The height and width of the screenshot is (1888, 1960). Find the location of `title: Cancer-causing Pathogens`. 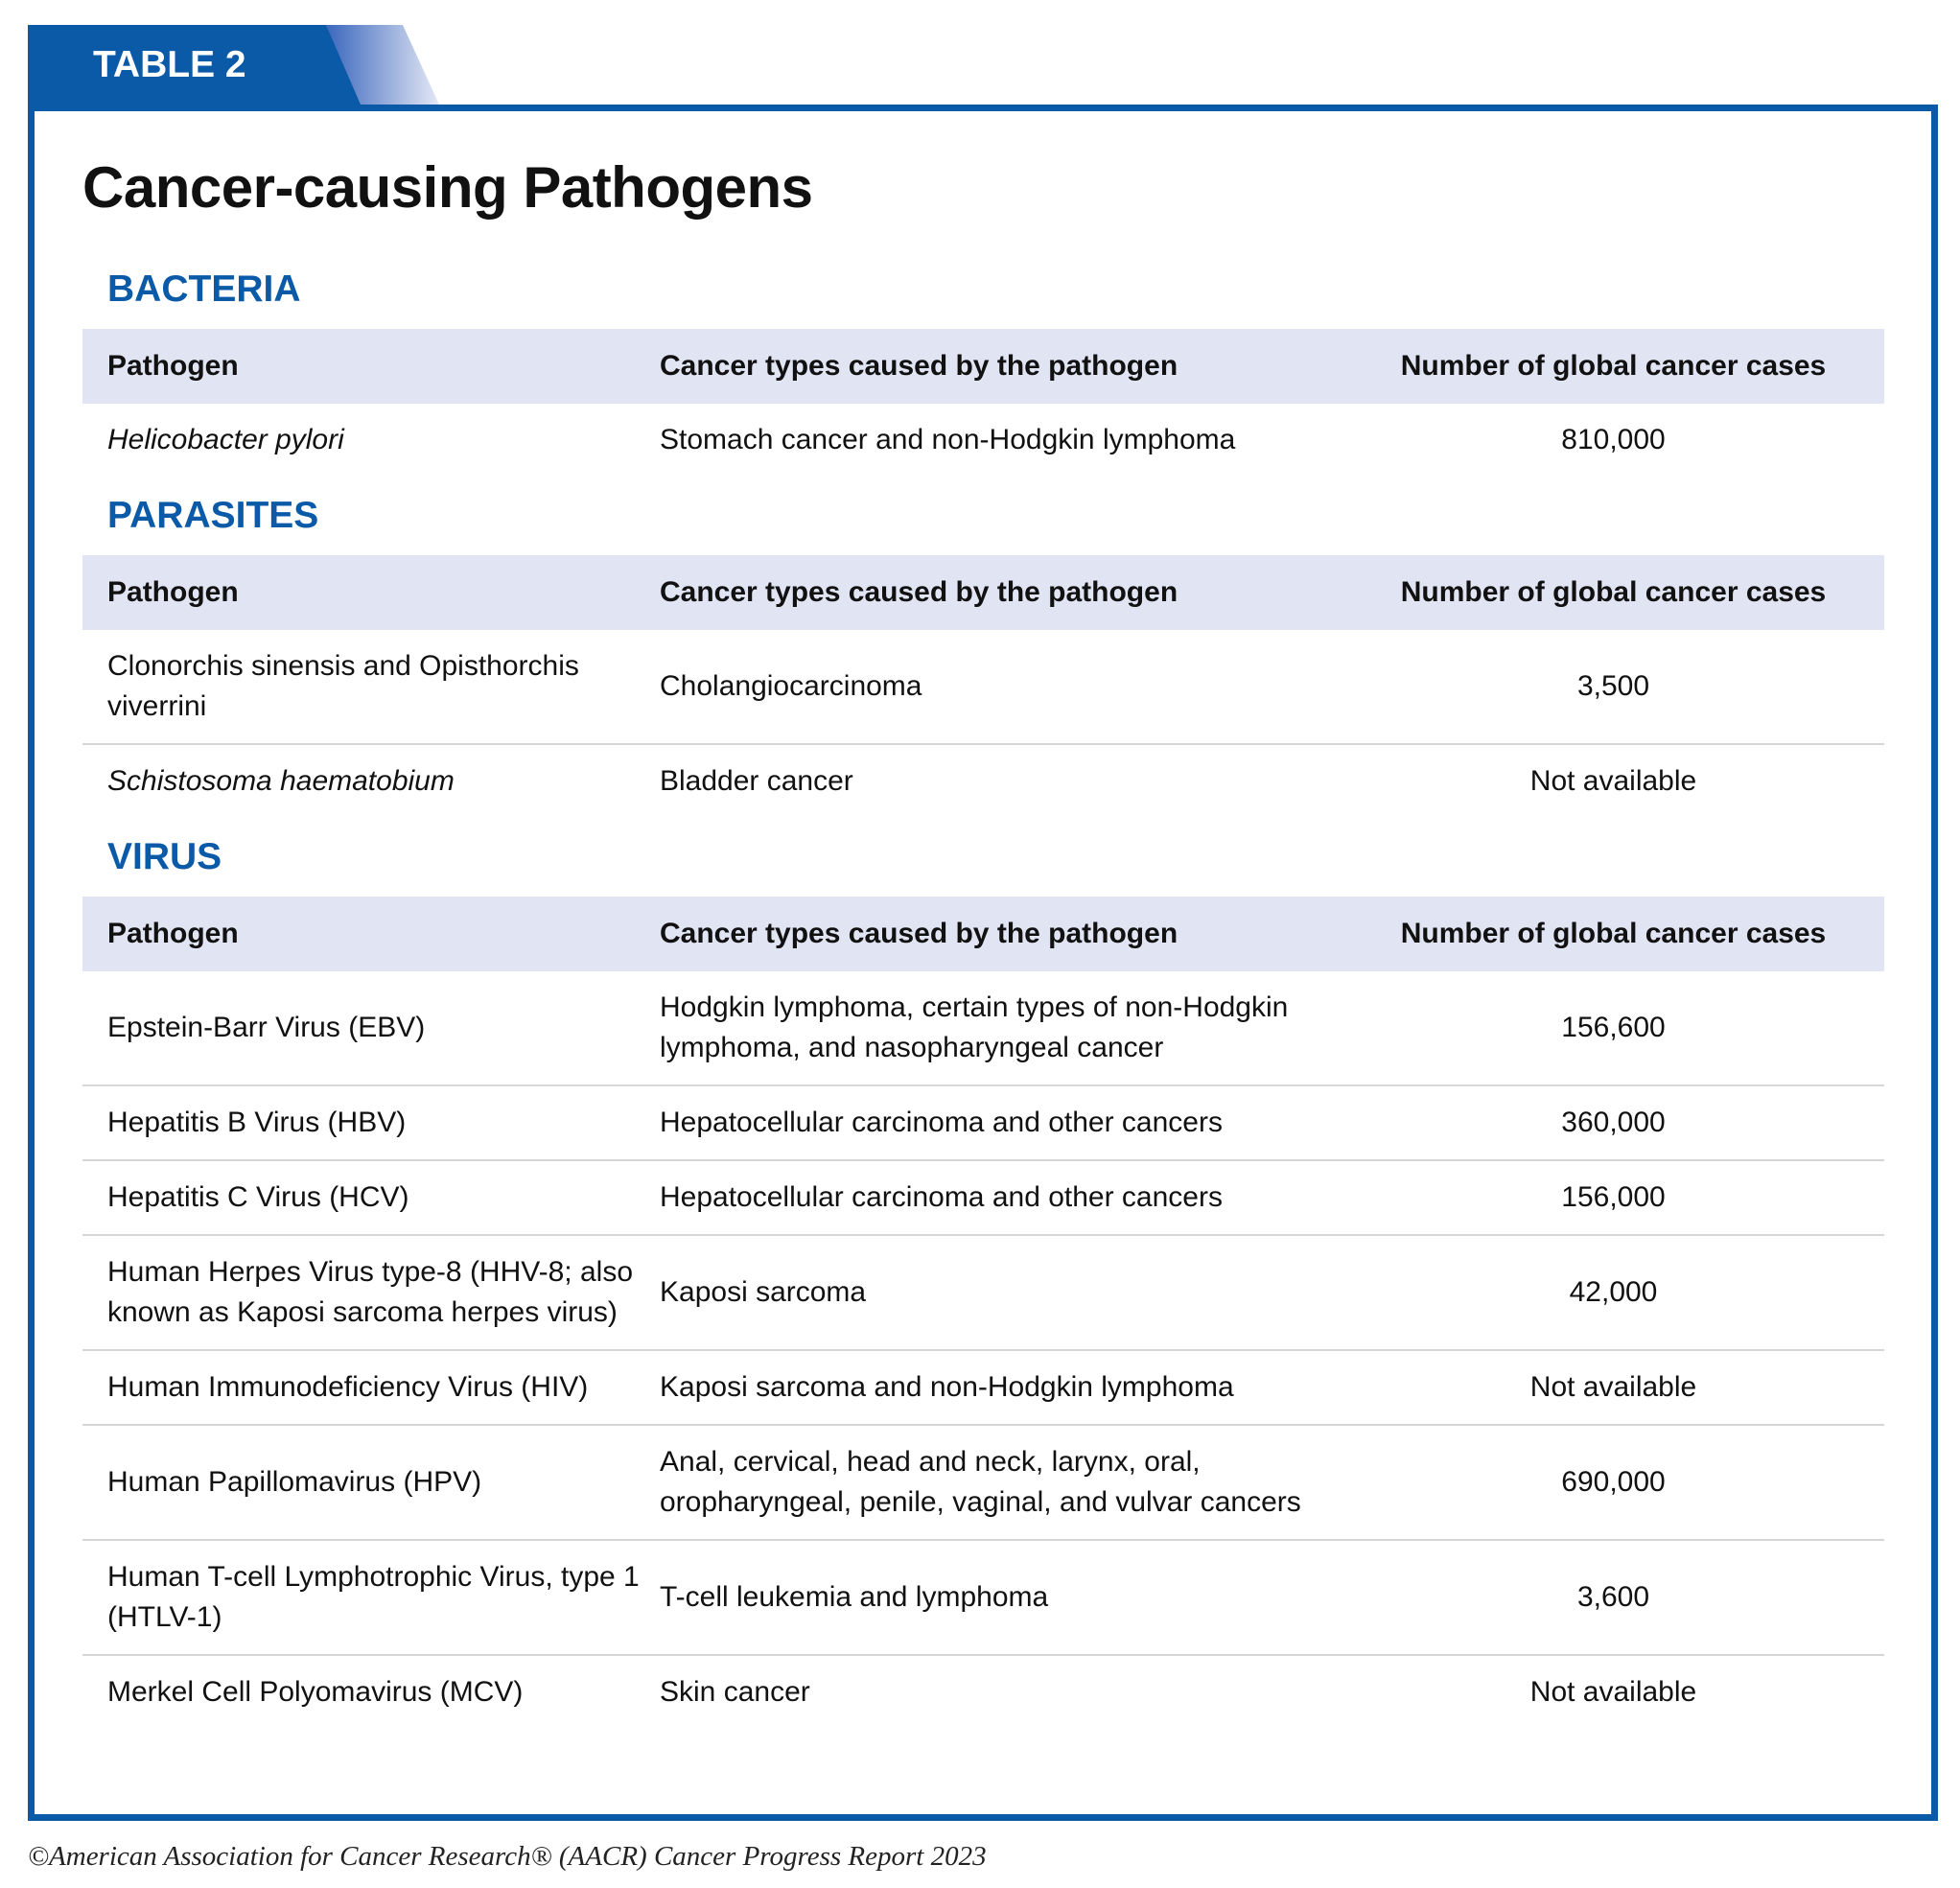

title: Cancer-causing Pathogens is located at coordinates (447, 187).